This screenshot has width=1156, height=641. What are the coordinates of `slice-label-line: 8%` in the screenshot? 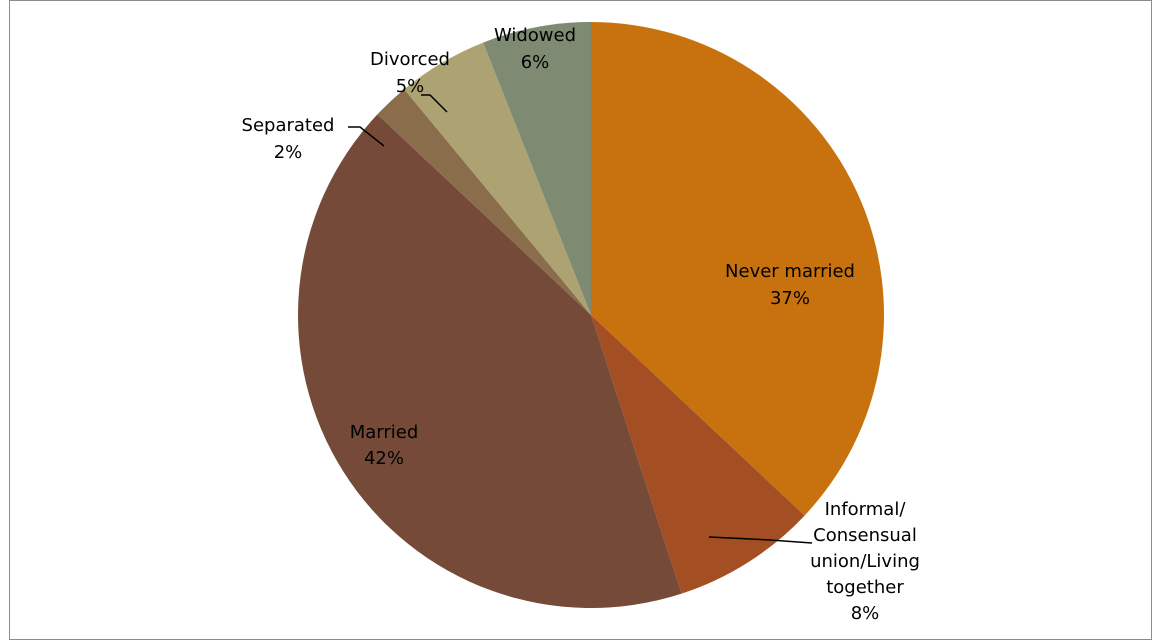 It's located at (865, 613).